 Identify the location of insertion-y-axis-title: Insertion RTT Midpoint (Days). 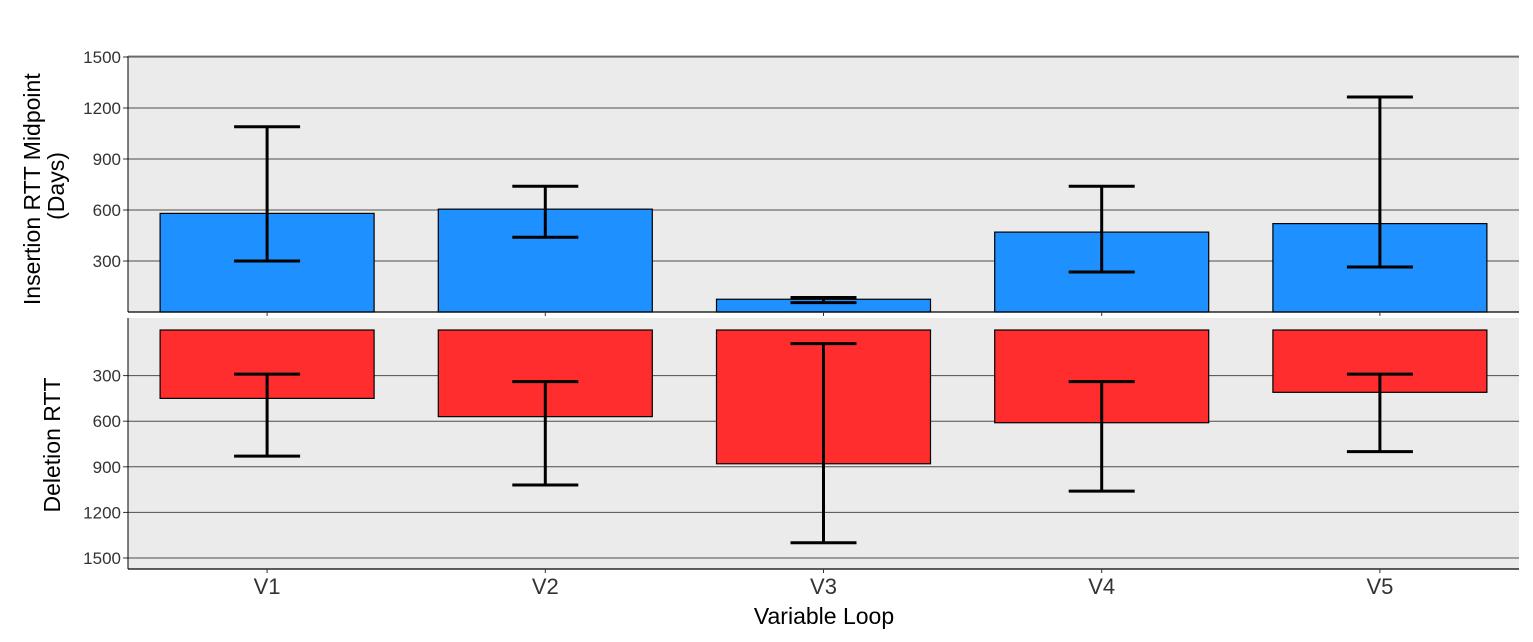
(44, 186).